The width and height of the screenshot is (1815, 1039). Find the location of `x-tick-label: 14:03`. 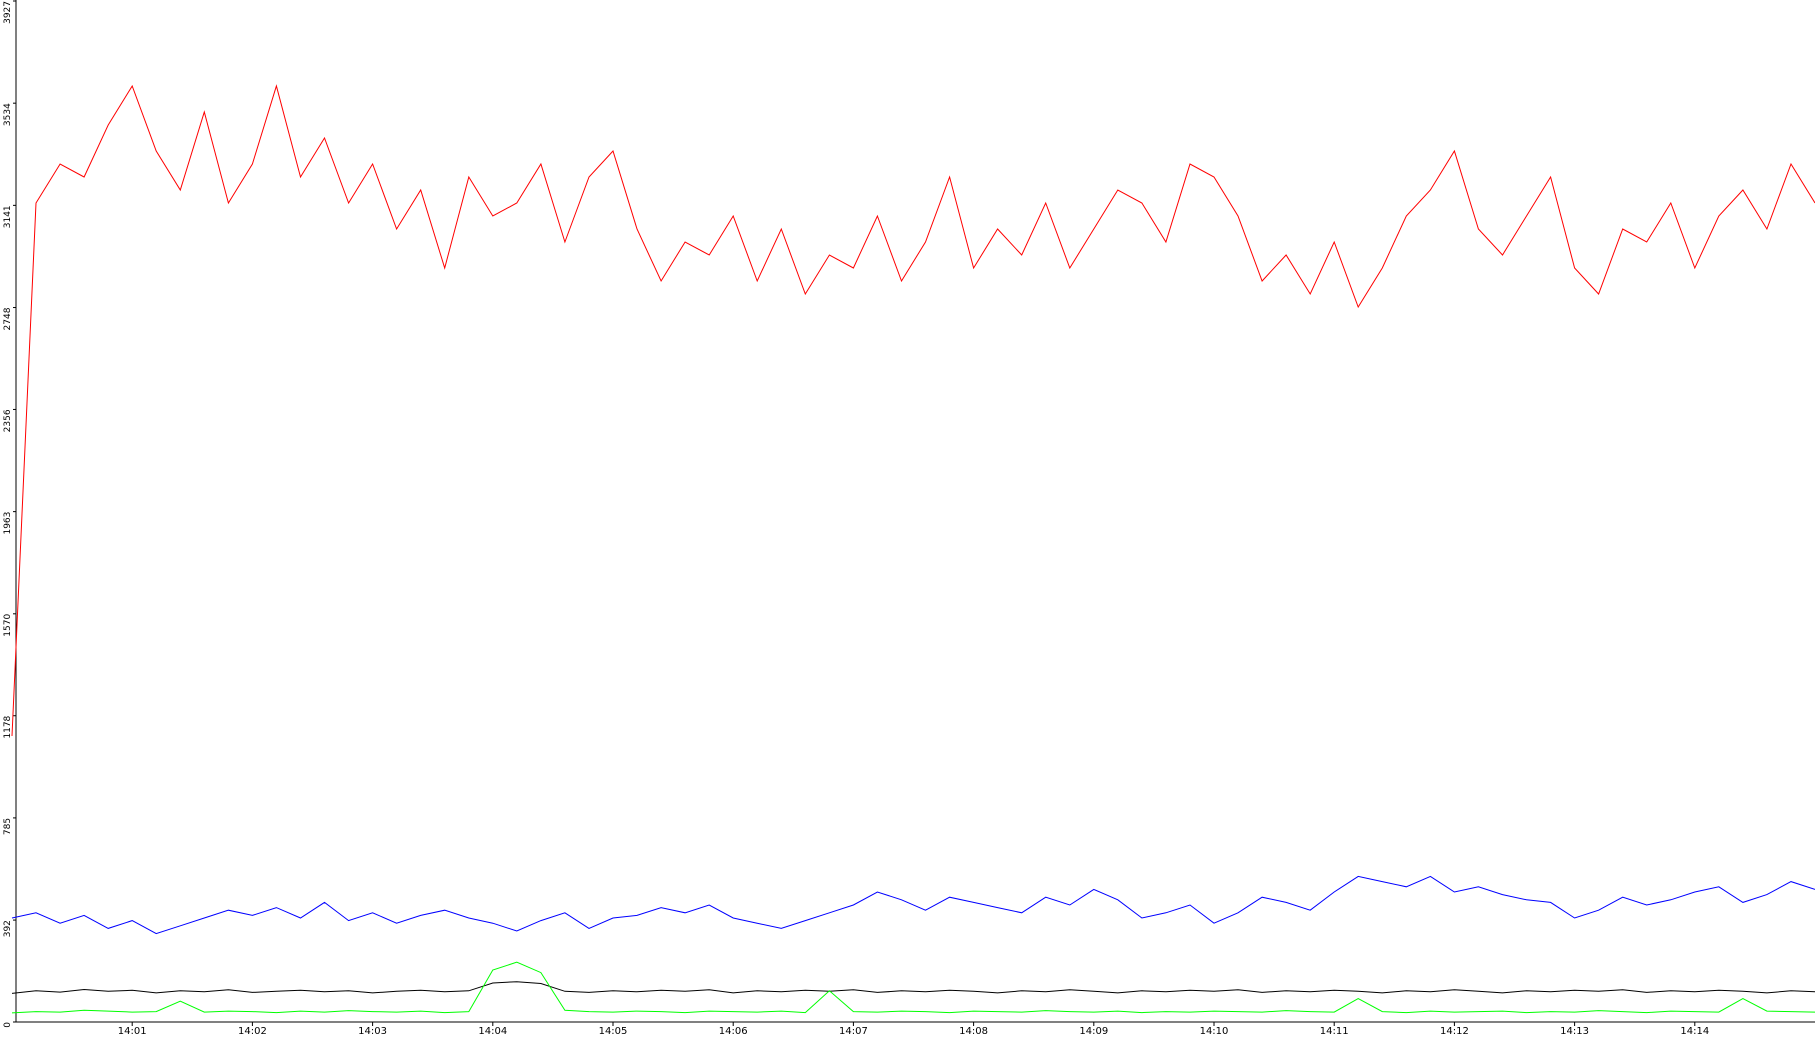

x-tick-label: 14:03 is located at coordinates (372, 1031).